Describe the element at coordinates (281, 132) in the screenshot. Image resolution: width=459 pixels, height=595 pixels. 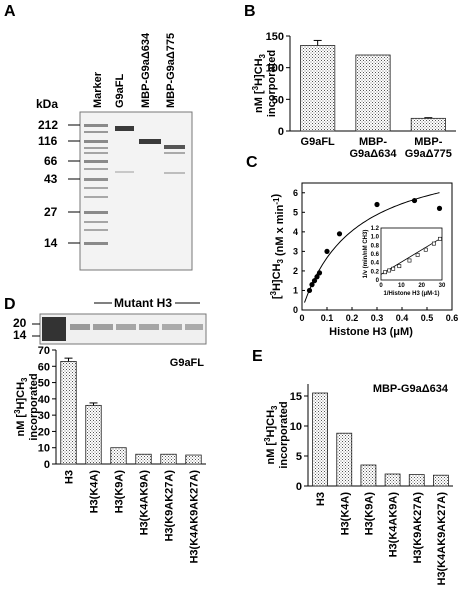
I see `chart-B-ytick-label: 0` at that location.